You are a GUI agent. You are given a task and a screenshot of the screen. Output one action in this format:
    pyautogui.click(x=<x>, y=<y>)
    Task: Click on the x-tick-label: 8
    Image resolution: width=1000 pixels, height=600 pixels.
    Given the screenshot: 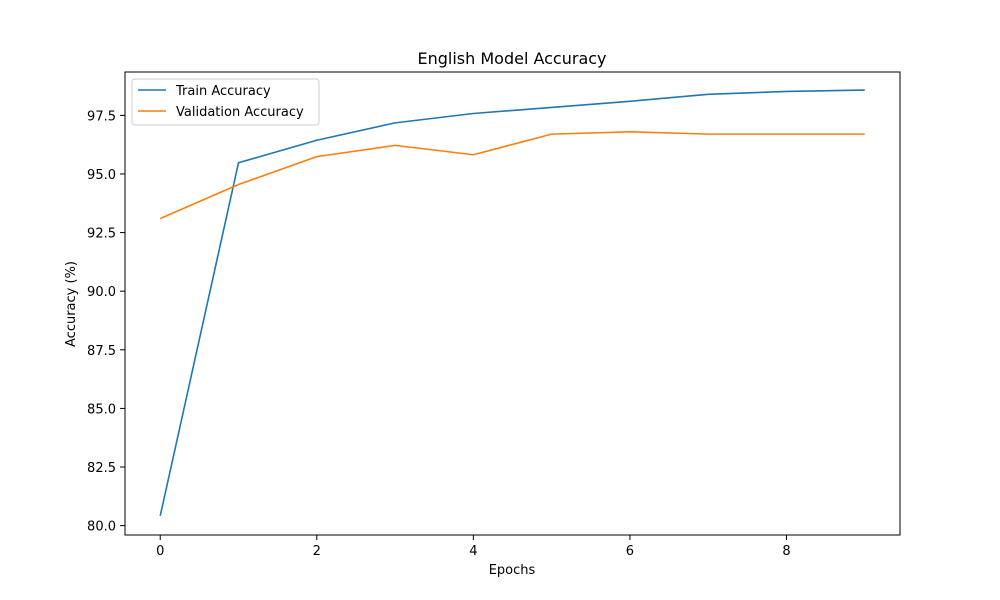 What is the action you would take?
    pyautogui.click(x=786, y=551)
    